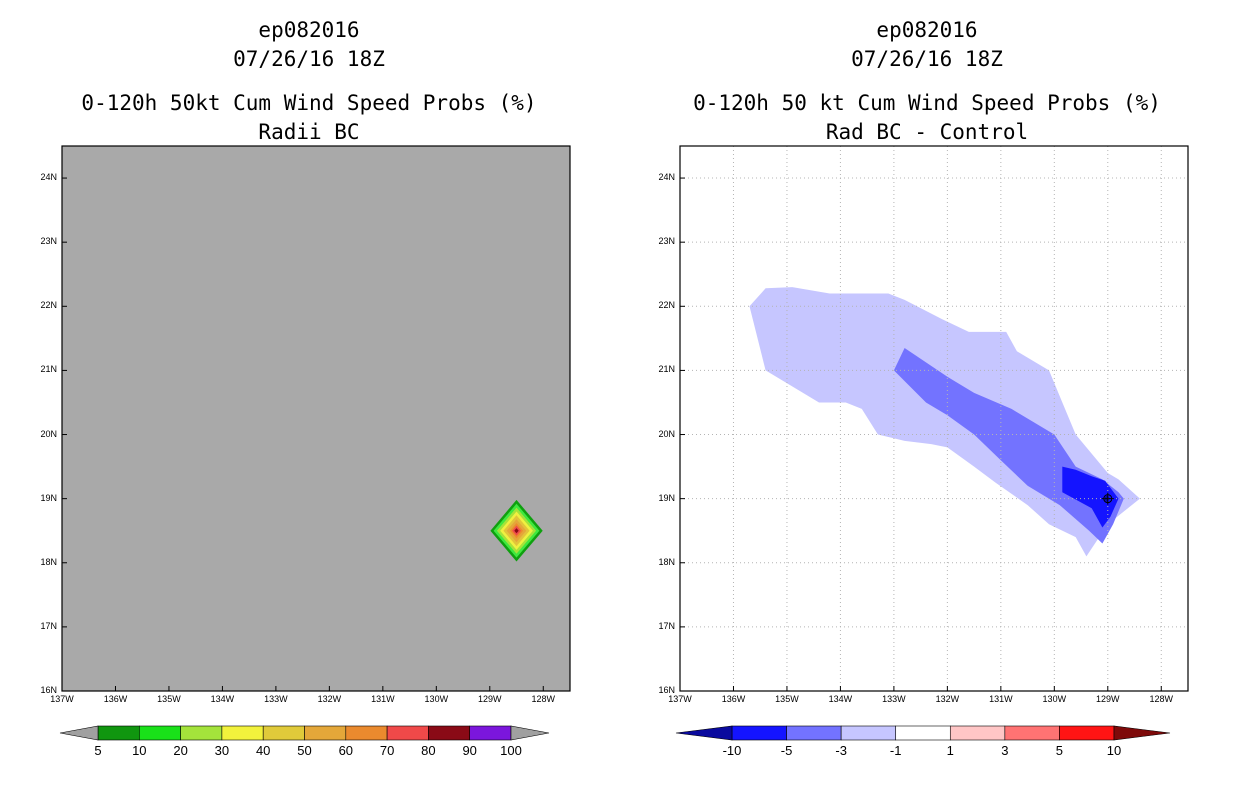 The width and height of the screenshot is (1236, 800). Describe the element at coordinates (950, 750) in the screenshot. I see `right-colorbar-label-4: 1` at that location.